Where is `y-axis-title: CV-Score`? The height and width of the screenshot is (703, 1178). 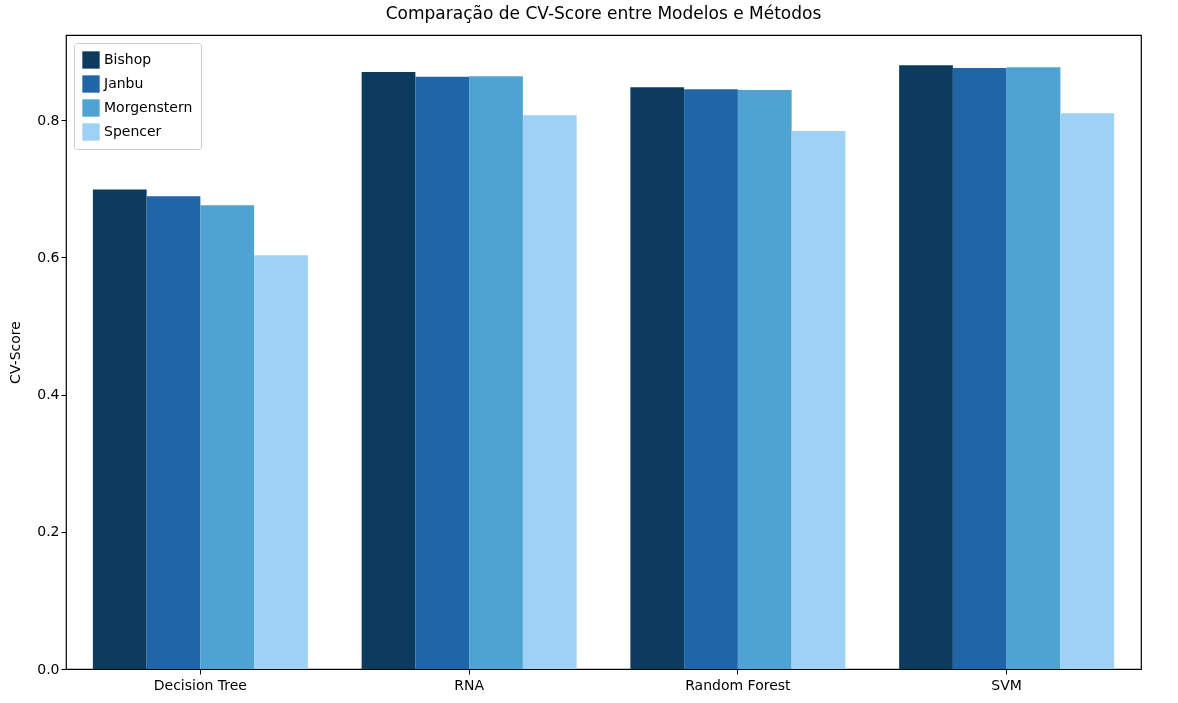 y-axis-title: CV-Score is located at coordinates (15, 352).